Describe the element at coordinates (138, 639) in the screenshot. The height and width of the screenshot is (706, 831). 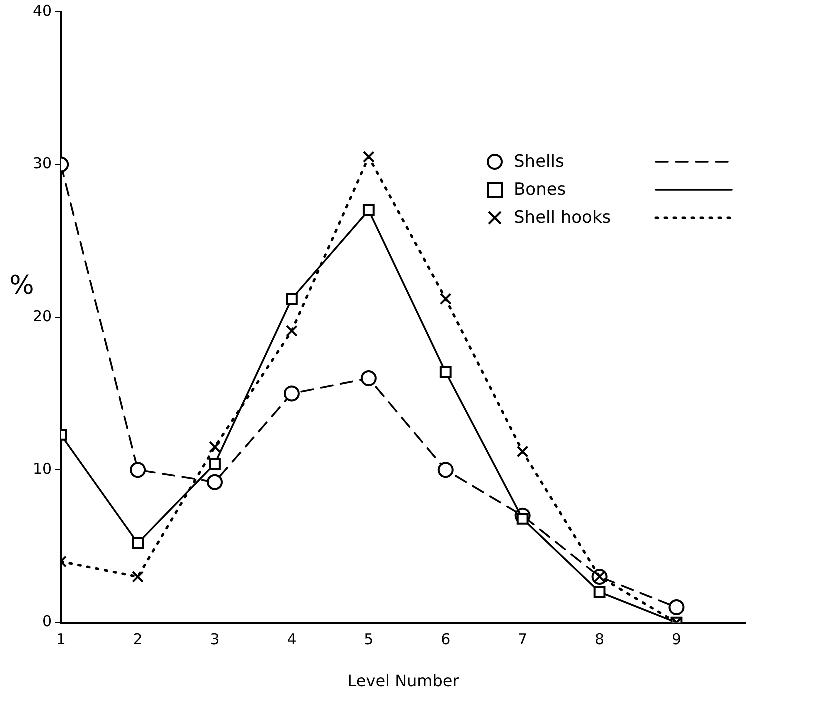
I see `x-tick-label: 2` at that location.